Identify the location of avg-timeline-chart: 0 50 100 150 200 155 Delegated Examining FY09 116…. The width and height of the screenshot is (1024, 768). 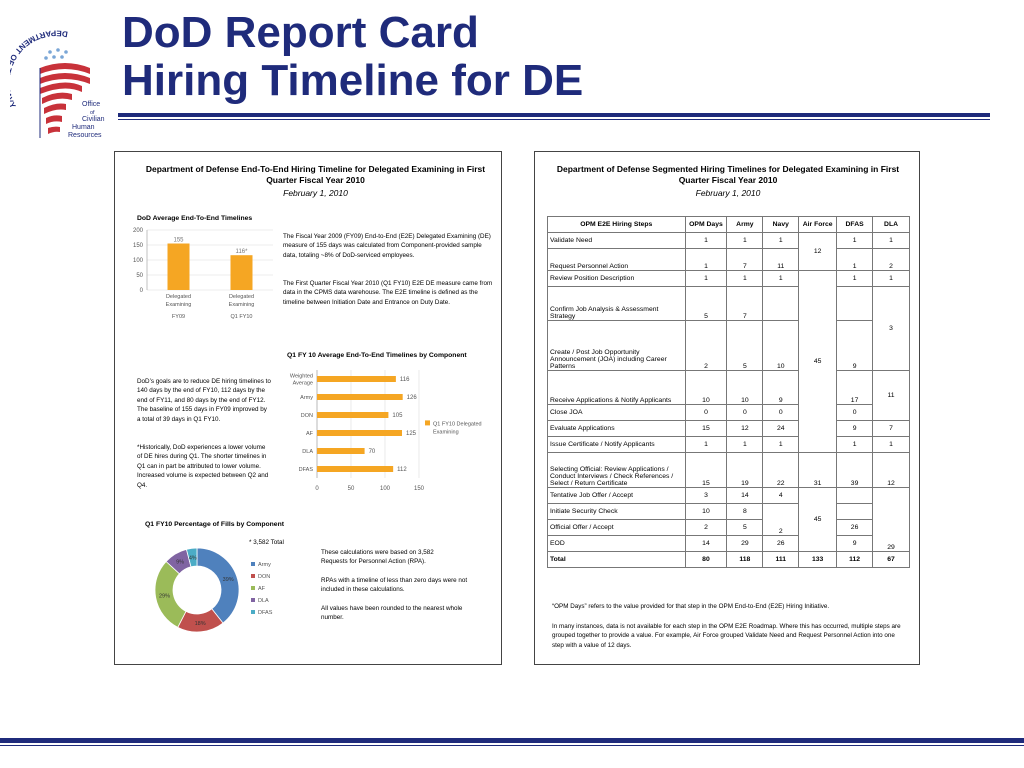
(203, 273).